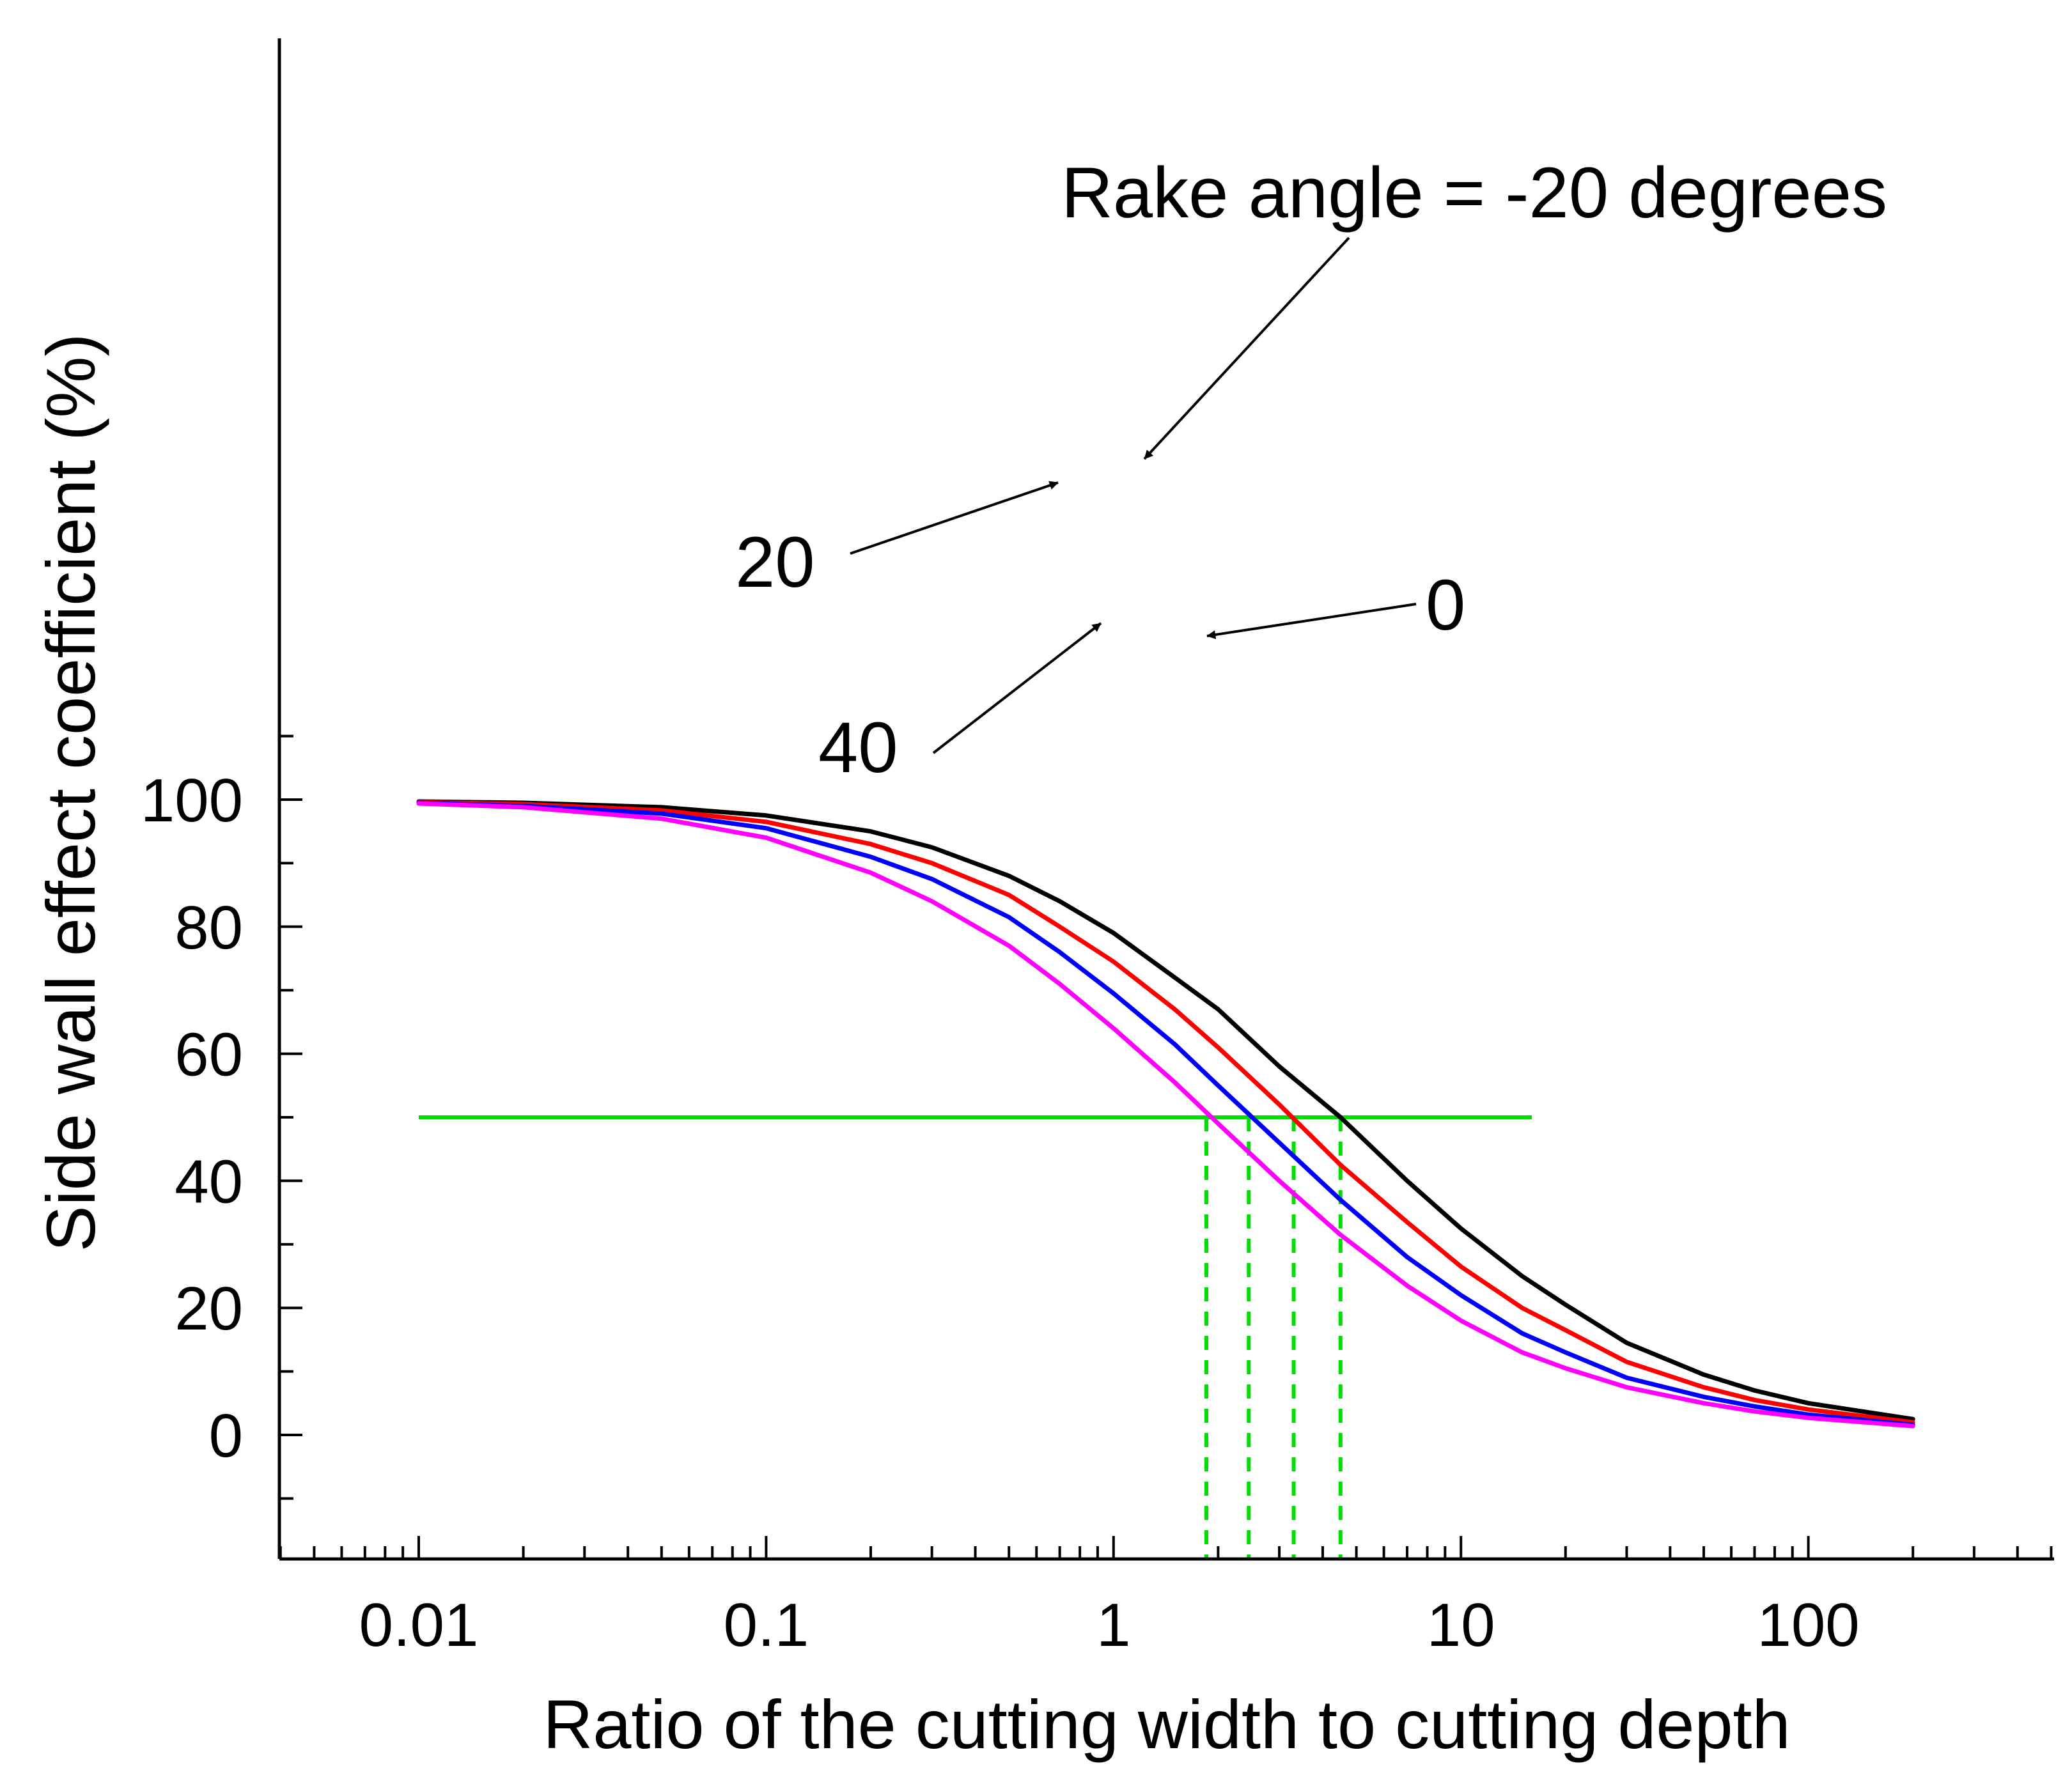 The width and height of the screenshot is (2072, 1775). What do you see at coordinates (192, 800) in the screenshot?
I see `y-tick-label: 100` at bounding box center [192, 800].